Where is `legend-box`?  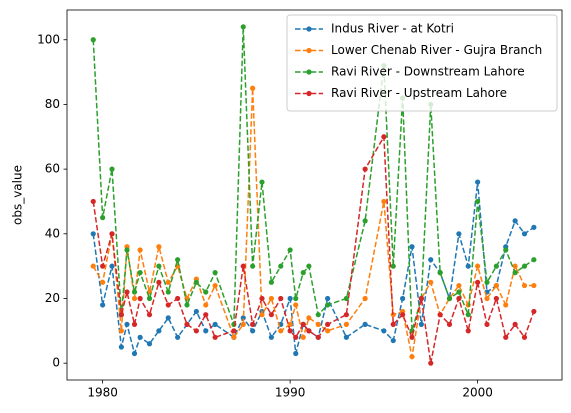 legend-box is located at coordinates (422, 63).